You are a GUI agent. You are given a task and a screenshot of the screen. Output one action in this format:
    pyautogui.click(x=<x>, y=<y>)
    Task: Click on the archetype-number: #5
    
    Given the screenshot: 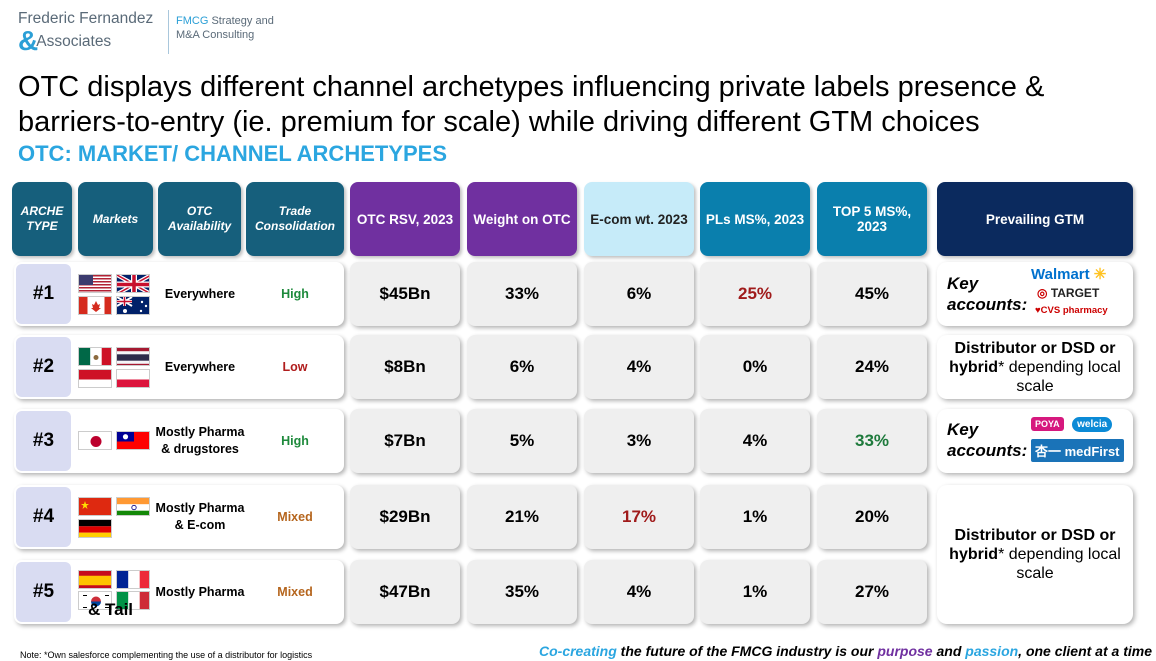 What is the action you would take?
    pyautogui.click(x=43, y=592)
    